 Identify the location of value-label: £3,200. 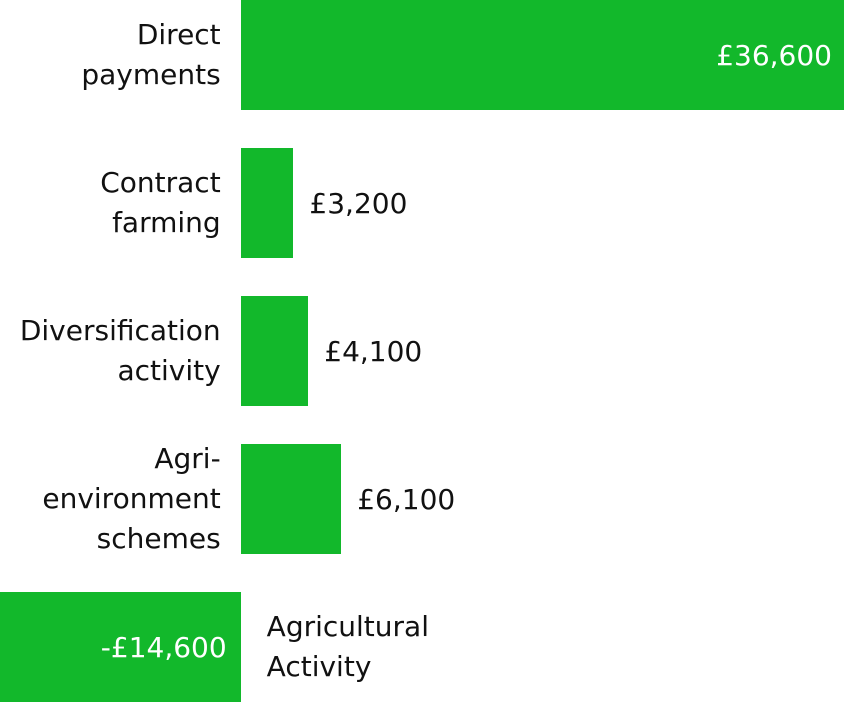
(358, 203).